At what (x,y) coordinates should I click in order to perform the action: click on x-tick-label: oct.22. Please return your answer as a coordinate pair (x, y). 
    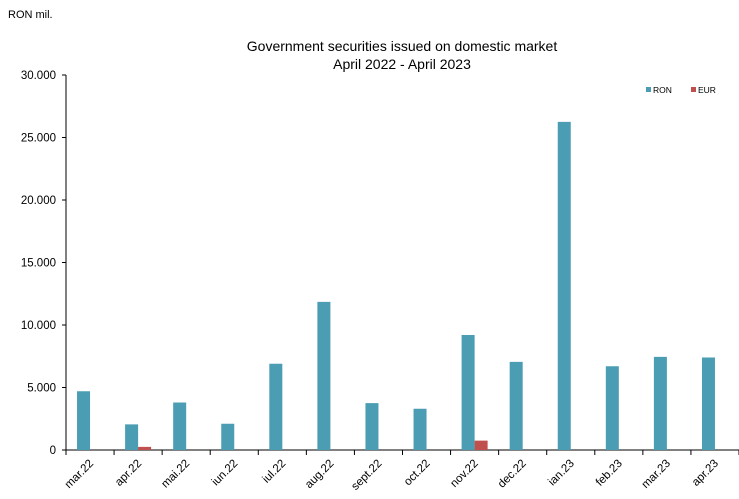
    Looking at the image, I should click on (417, 473).